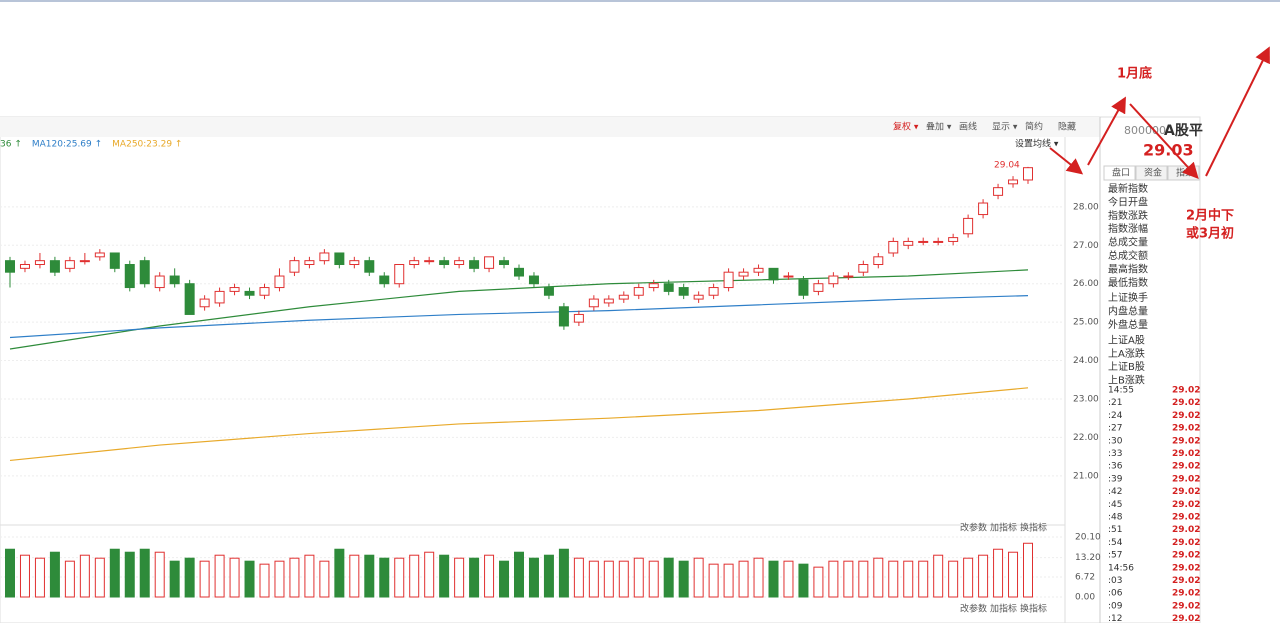 The height and width of the screenshot is (623, 1280). What do you see at coordinates (1115, 606) in the screenshot?
I see `tick-time: :09` at bounding box center [1115, 606].